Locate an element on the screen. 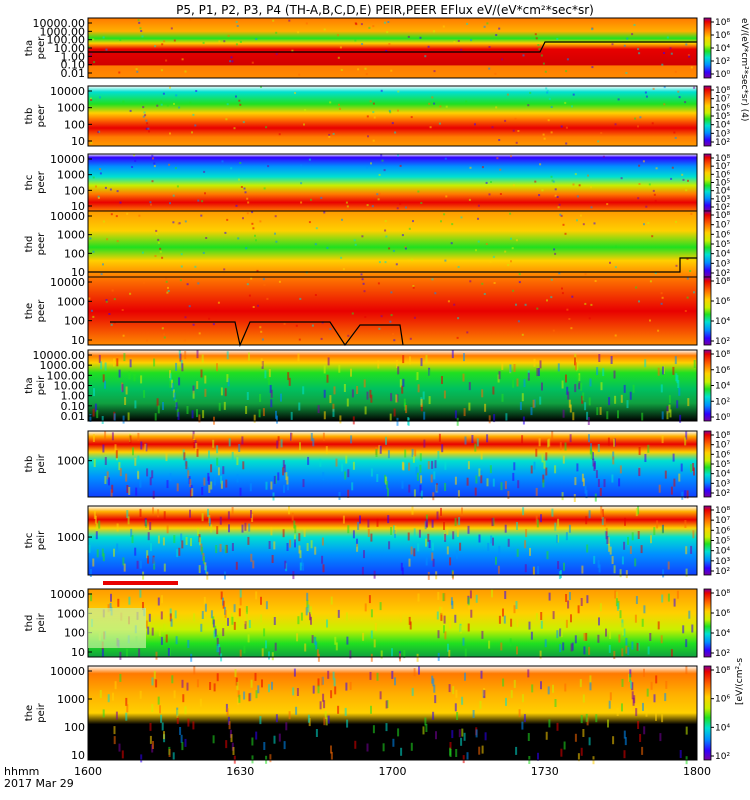 This screenshot has width=750, height=800. colorbar-tick-label: 10⁵ is located at coordinates (722, 117).